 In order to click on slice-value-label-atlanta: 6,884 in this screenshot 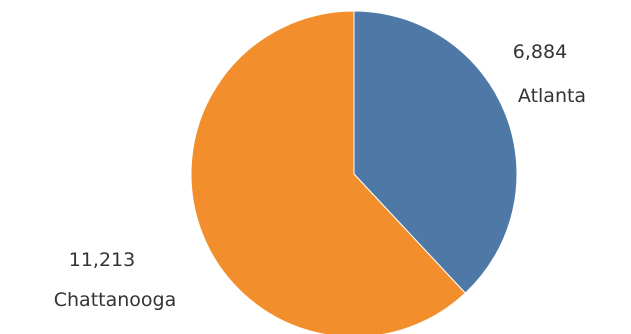, I will do `click(540, 52)`.